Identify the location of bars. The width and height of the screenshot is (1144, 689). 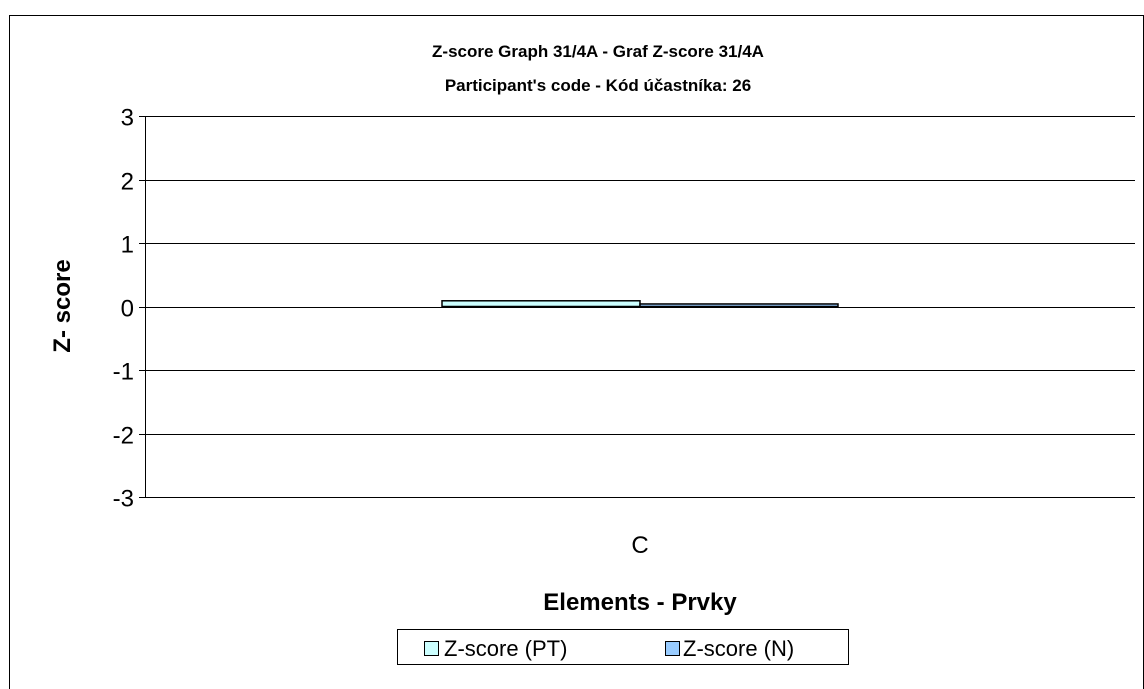
(640, 304).